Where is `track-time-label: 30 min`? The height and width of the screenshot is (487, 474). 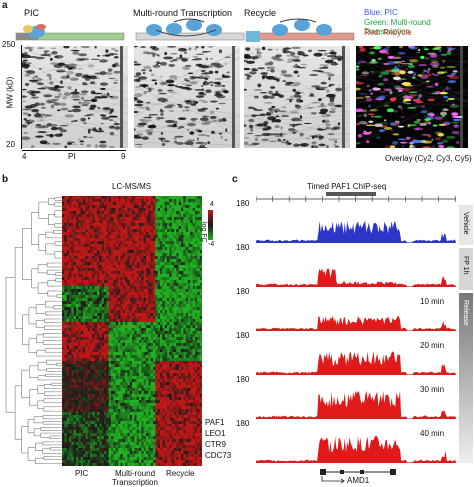
track-time-label: 30 min is located at coordinates (432, 389).